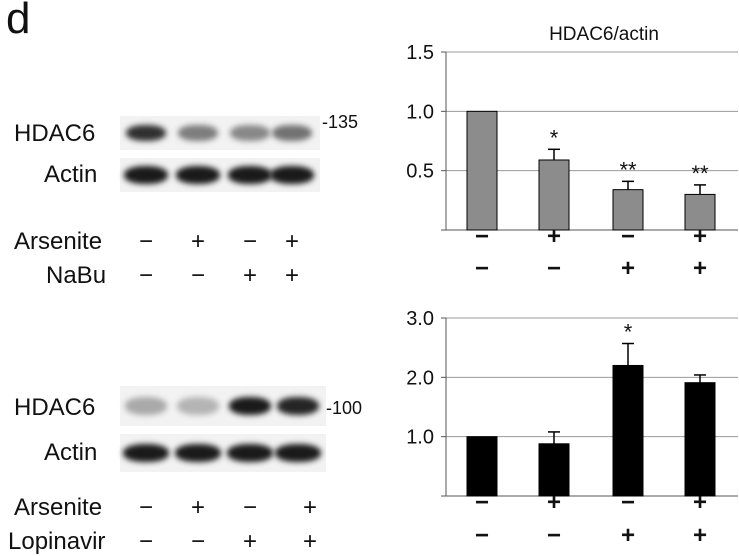 The height and width of the screenshot is (556, 739). What do you see at coordinates (482, 502) in the screenshot?
I see `chart2-row1-sign-1: −` at bounding box center [482, 502].